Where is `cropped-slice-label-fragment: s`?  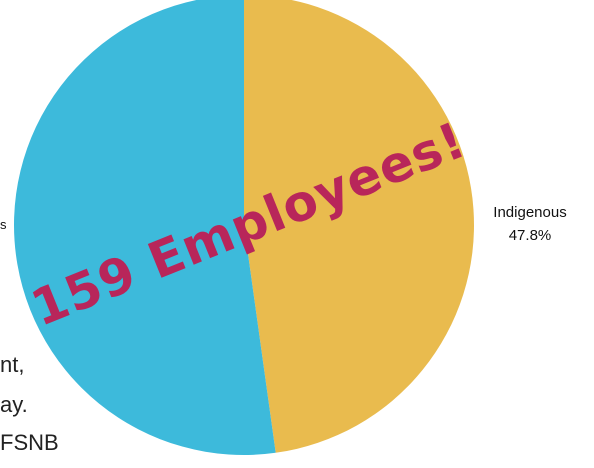 cropped-slice-label-fragment: s is located at coordinates (3, 224).